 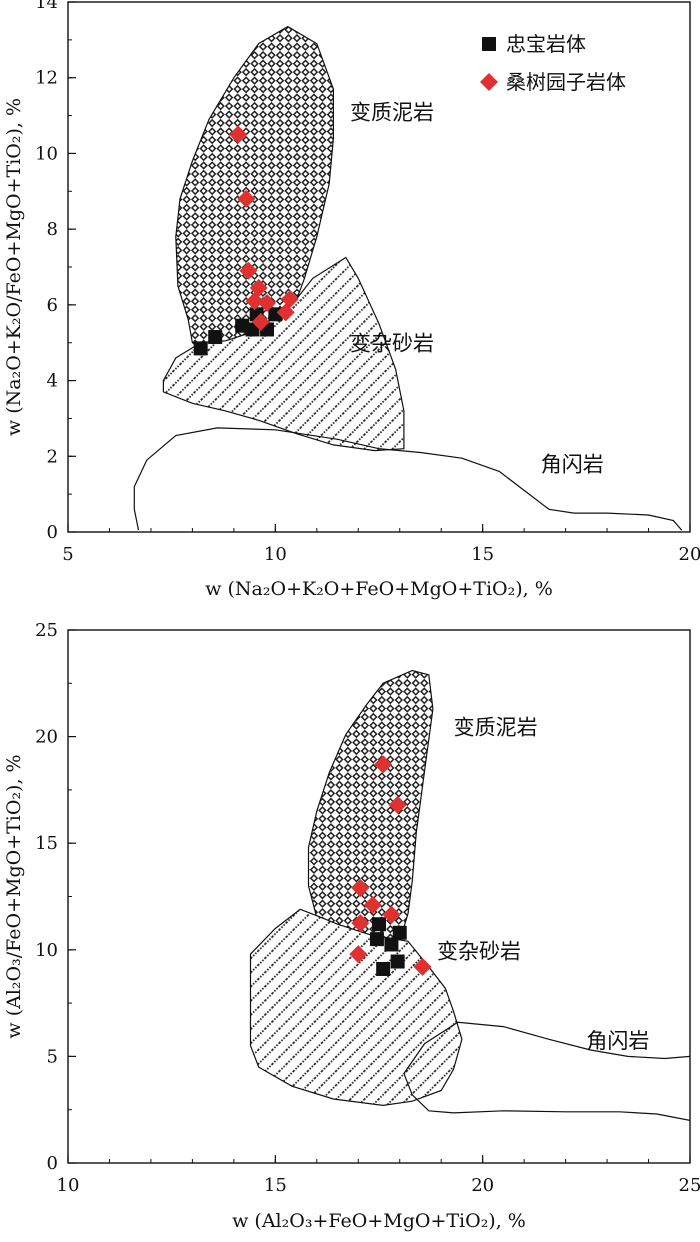 What do you see at coordinates (689, 1185) in the screenshot?
I see `x-tick-label: 25` at bounding box center [689, 1185].